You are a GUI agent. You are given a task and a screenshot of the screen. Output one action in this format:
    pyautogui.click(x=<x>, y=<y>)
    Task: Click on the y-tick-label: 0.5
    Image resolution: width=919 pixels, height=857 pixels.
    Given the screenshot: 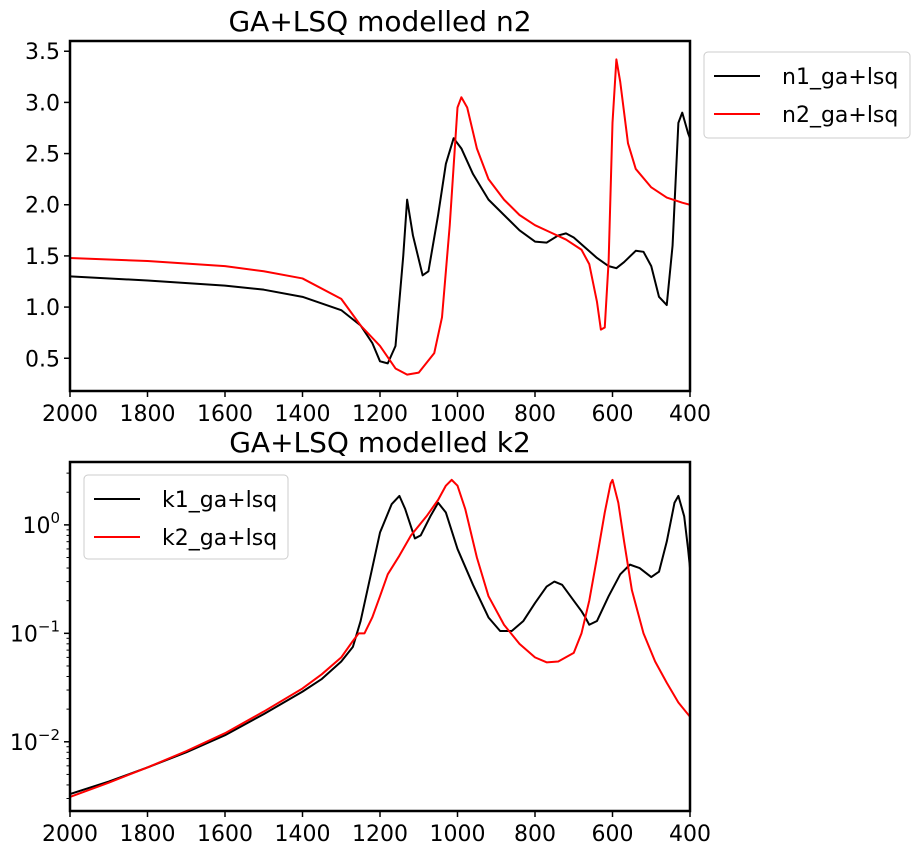 What is the action you would take?
    pyautogui.click(x=42, y=359)
    